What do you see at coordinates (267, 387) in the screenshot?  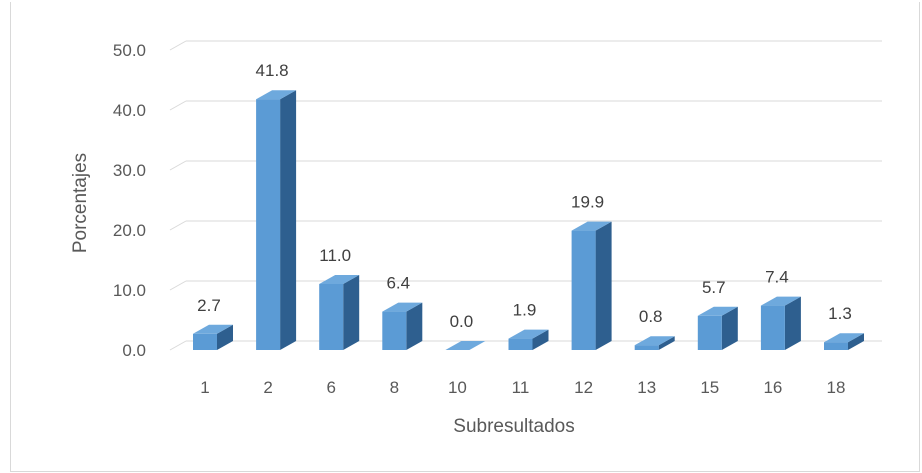 I see `x-tick-label: 2` at bounding box center [267, 387].